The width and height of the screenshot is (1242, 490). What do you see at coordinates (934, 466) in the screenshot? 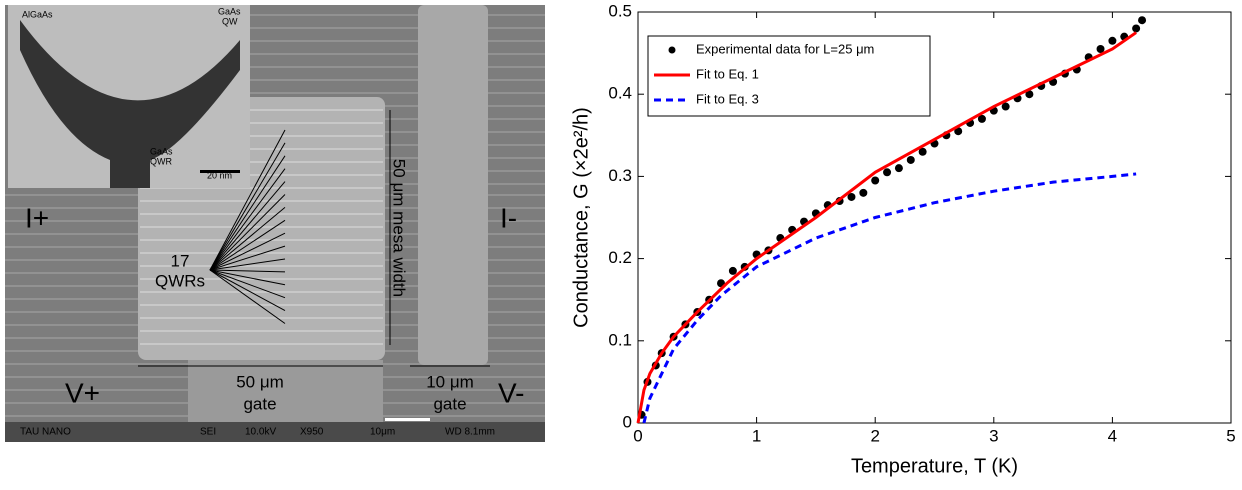
I see `x-axis-label: Temperature, T (K)` at bounding box center [934, 466].